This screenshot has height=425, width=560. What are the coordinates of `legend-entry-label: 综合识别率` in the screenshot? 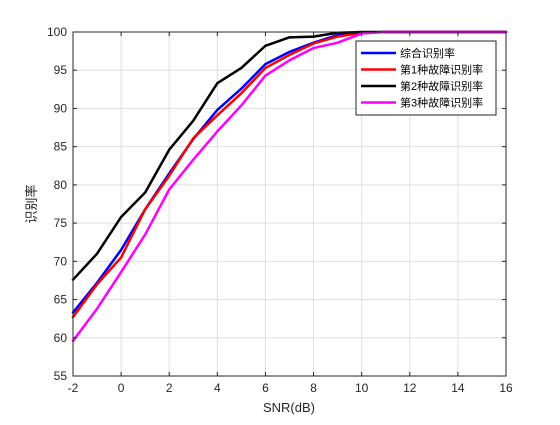 It's located at (427, 53).